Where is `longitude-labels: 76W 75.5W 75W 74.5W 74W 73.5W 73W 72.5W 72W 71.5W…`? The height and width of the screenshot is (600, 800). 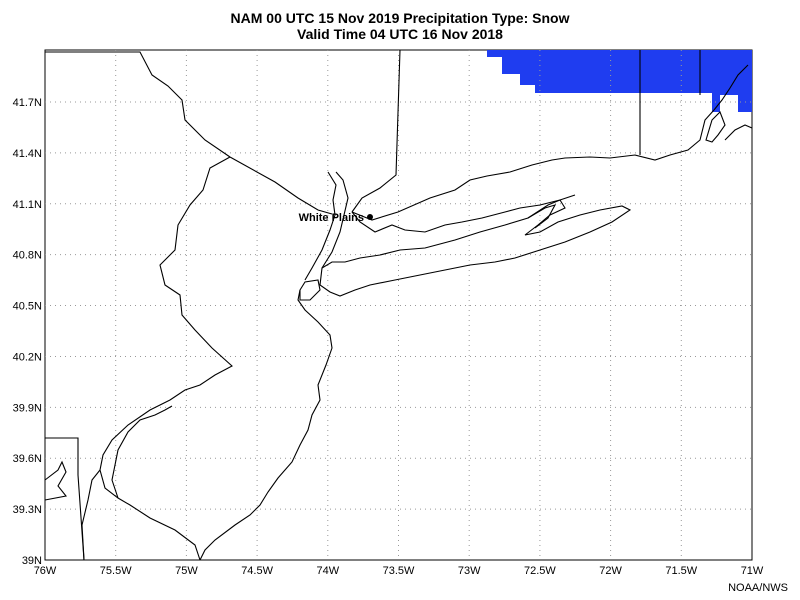 longitude-labels: 76W 75.5W 75W 74.5W 74W 73.5W 73W 72.5W 72W 71.5W… is located at coordinates (399, 571).